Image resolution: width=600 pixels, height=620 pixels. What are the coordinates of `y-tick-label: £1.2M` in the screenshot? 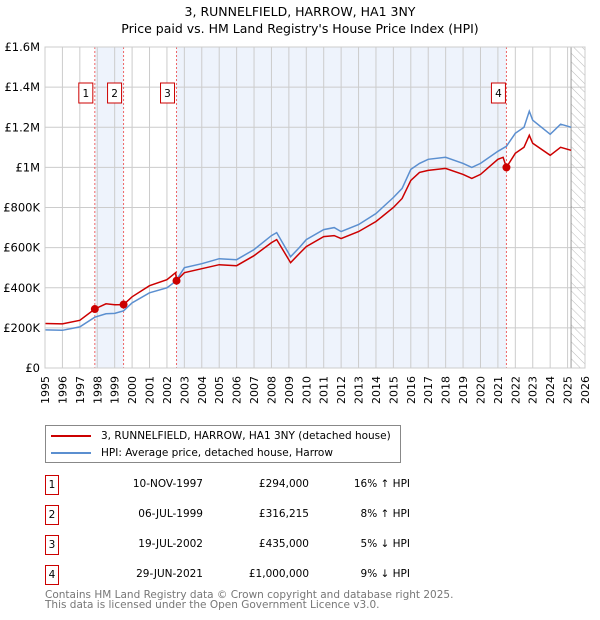 It's located at (22, 127).